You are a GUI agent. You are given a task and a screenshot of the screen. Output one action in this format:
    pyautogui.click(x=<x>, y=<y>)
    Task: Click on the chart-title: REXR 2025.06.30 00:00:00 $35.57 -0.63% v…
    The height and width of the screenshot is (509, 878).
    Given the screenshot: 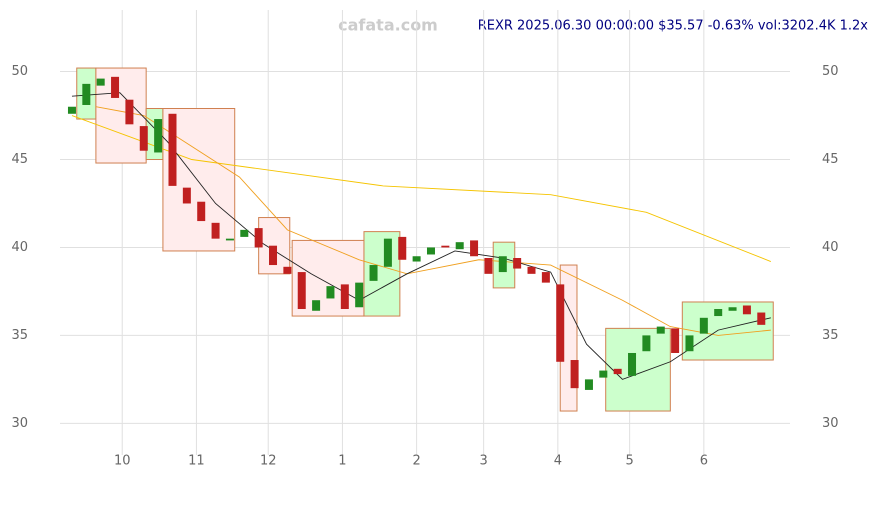 What is the action you would take?
    pyautogui.click(x=673, y=26)
    